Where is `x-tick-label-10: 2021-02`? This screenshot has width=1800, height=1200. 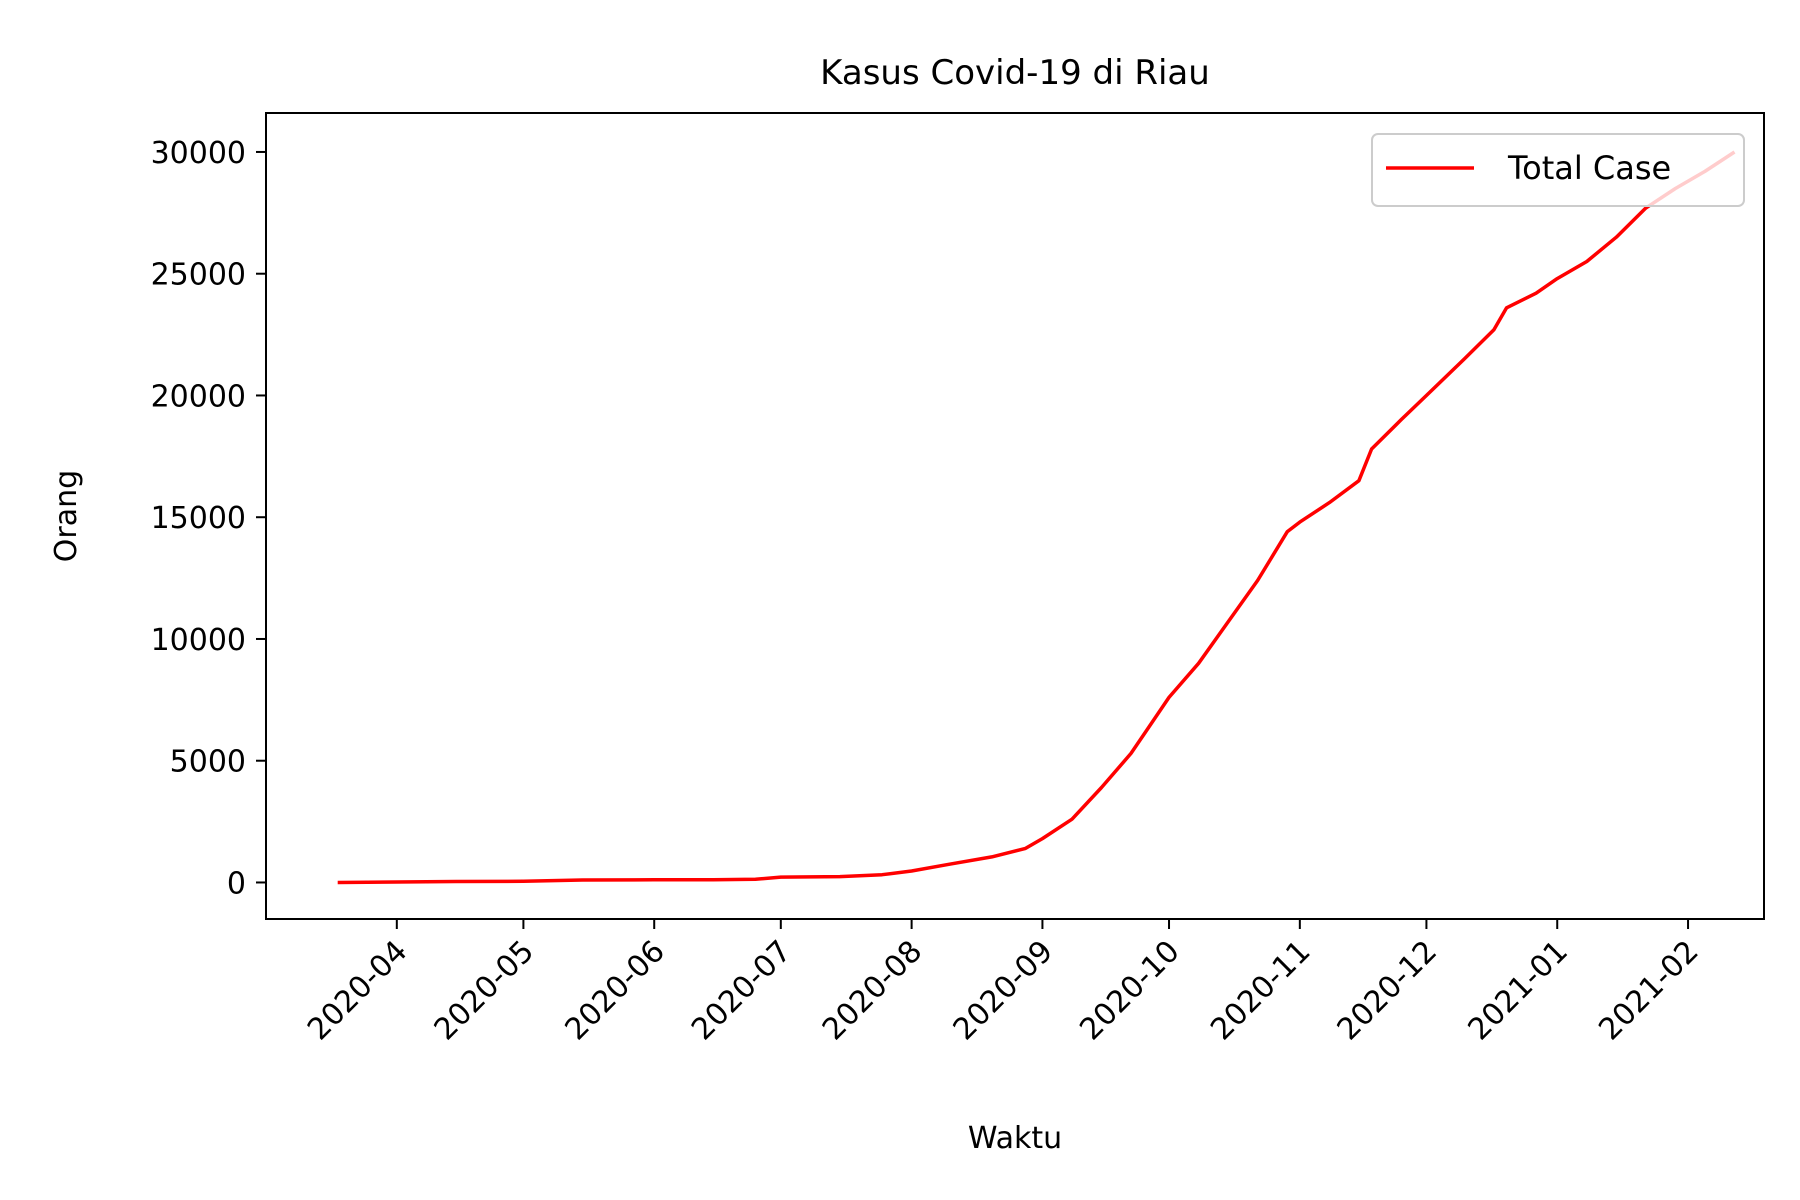 x-tick-label-10: 2021-02 is located at coordinates (1648, 990).